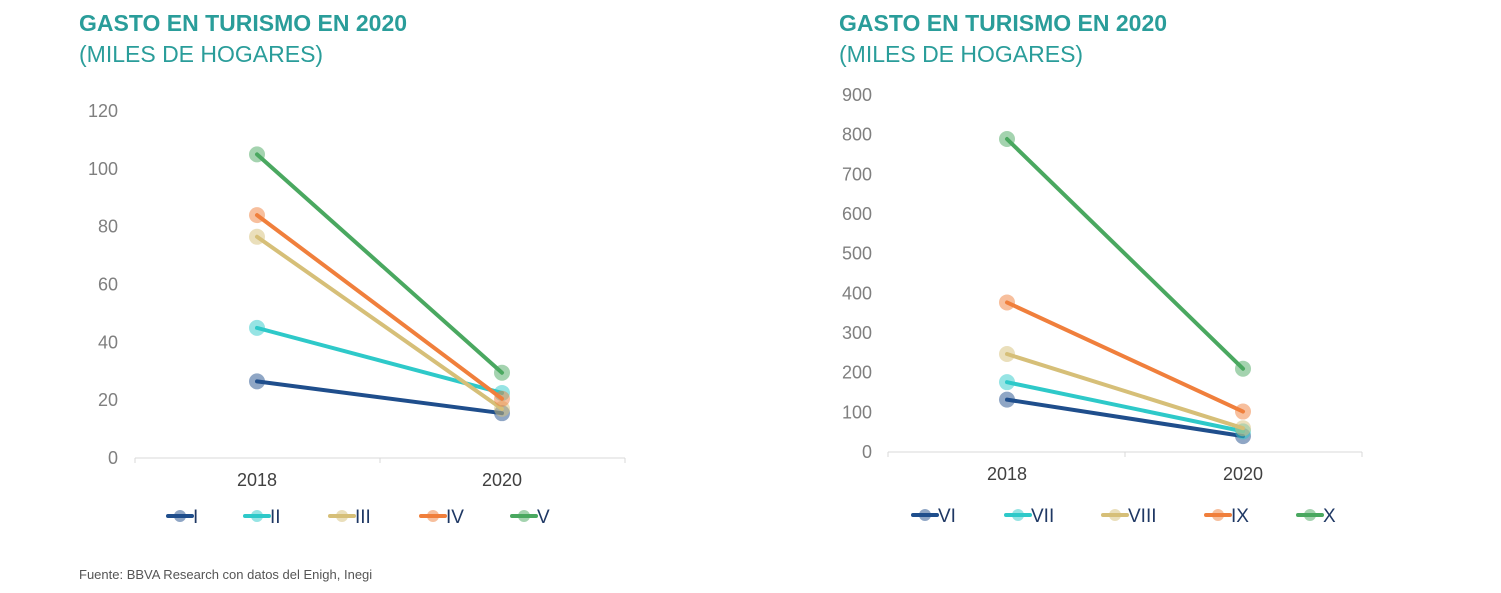 The width and height of the screenshot is (1501, 593). I want to click on legend-label: V, so click(543, 517).